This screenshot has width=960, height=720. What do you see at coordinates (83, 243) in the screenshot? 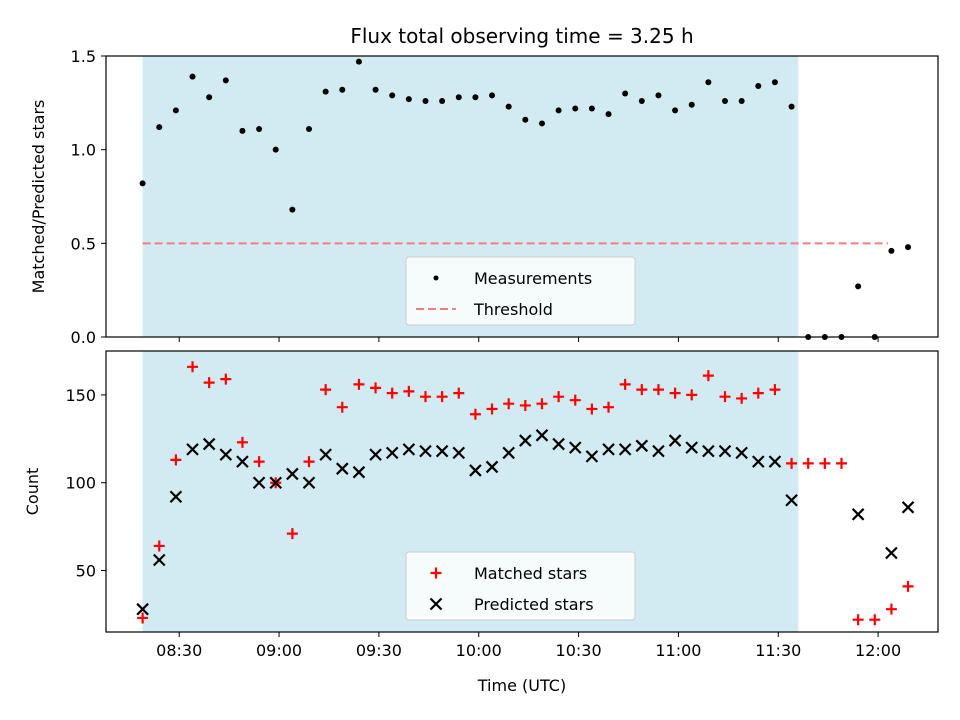
I see `y-tick-label: 0.5` at bounding box center [83, 243].